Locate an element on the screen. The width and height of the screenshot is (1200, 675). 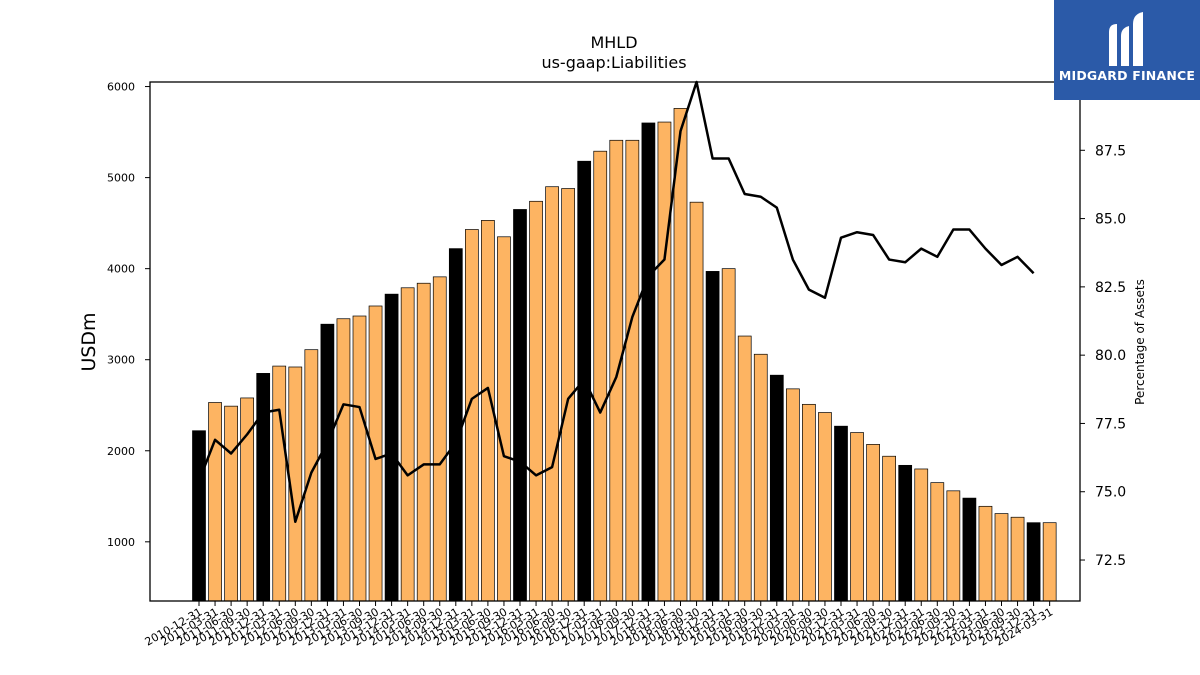
logo: MIDGARD FINANCE is located at coordinates (1127, 50).